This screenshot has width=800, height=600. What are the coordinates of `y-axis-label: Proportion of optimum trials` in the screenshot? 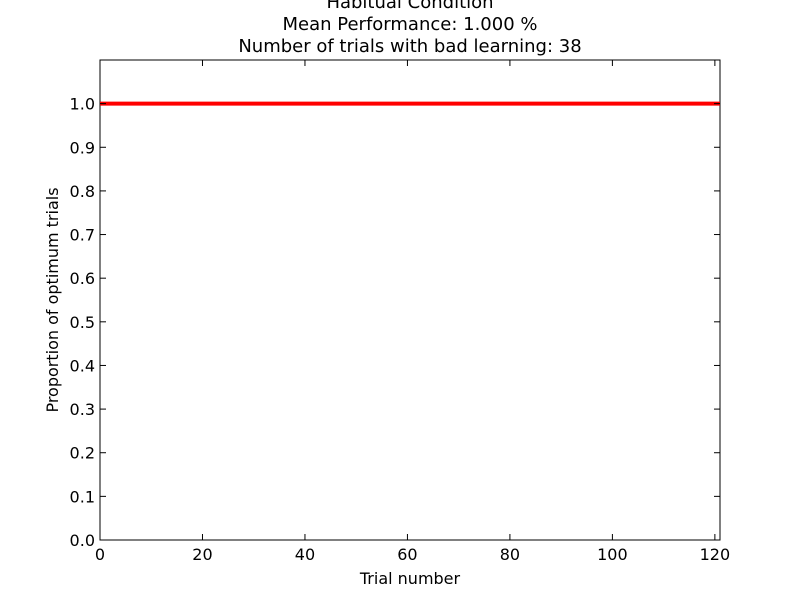 It's located at (52, 299).